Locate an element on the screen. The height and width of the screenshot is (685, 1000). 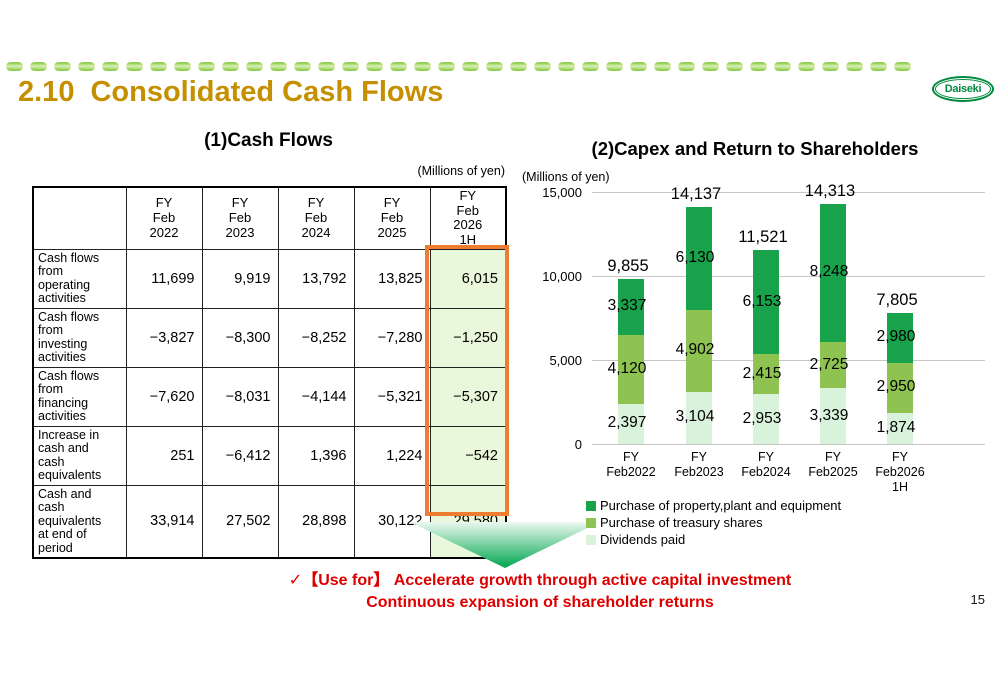
x-axis-label: FY Feb2025 is located at coordinates (833, 464).